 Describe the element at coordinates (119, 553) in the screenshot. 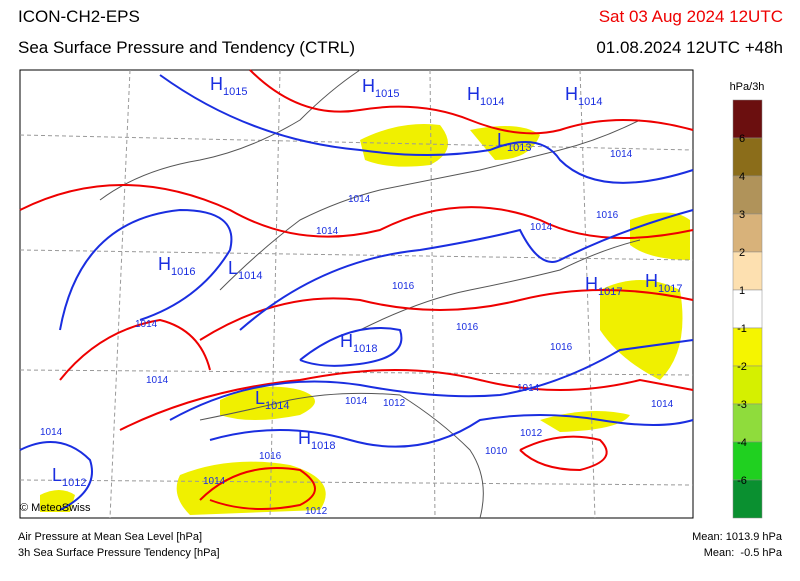

I see `legend-tendency: 3h Sea Surface Pressure Tendency [hPa]` at that location.